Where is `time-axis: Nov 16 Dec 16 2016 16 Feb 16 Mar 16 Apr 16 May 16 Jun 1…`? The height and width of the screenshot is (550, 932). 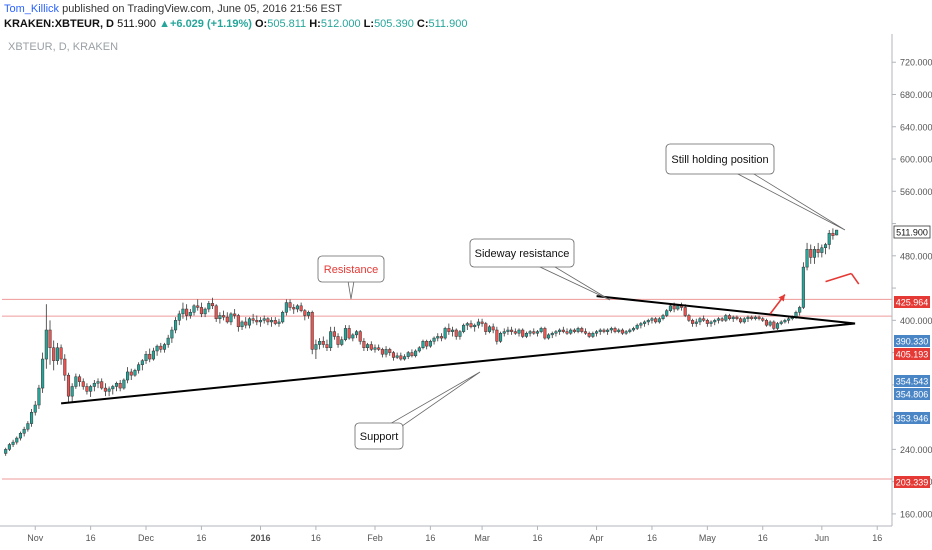
time-axis: Nov 16 Dec 16 2016 16 Feb 16 Mar 16 Apr 16 May 16 Jun 1… is located at coordinates (454, 534).